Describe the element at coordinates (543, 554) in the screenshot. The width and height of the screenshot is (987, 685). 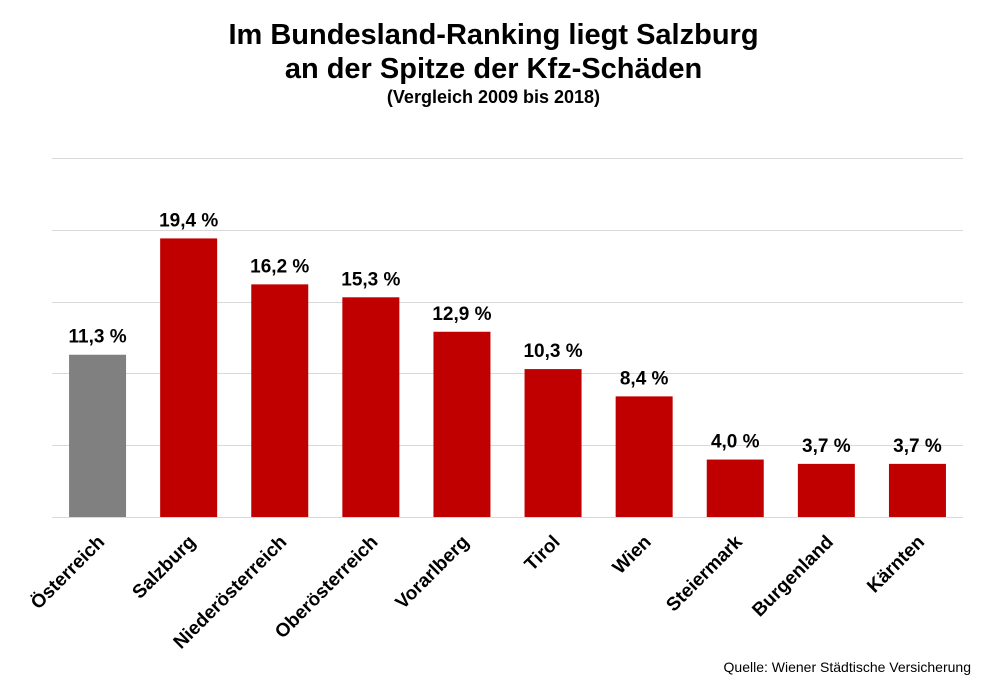
I see `category-label: Tirol` at that location.